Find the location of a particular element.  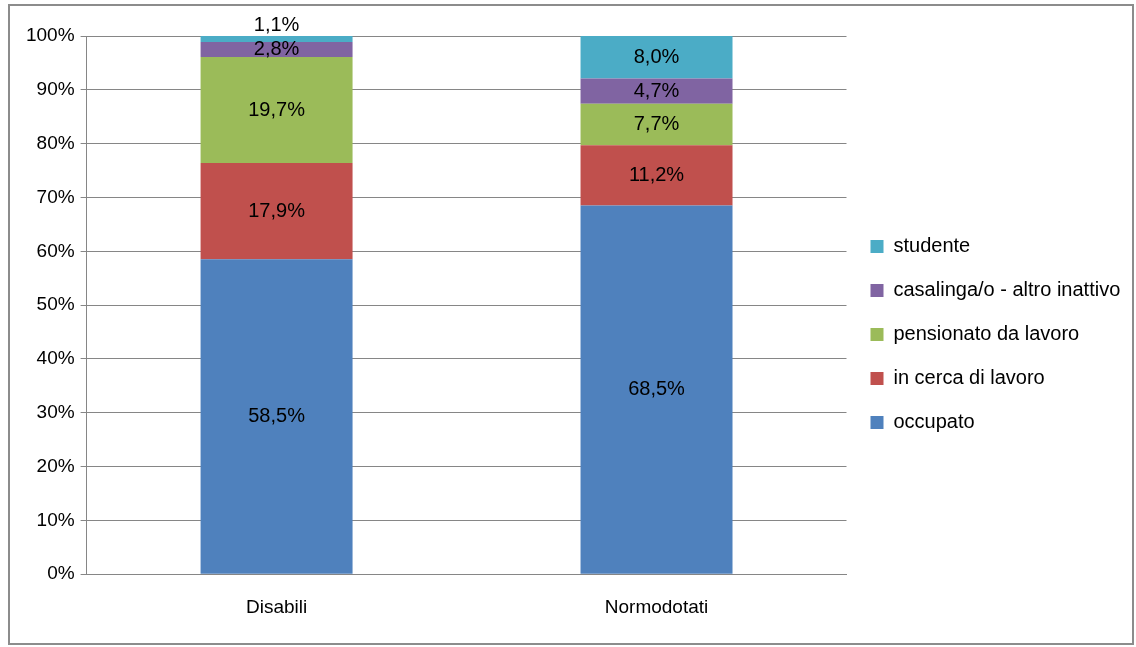

y-tick-label: 60% is located at coordinates (55, 250).